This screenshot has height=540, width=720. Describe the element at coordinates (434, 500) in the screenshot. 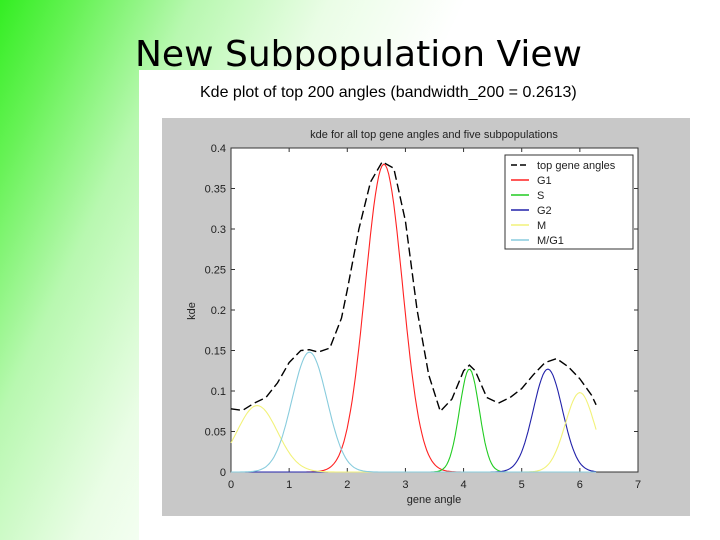

I see `x-axis-label: gene angle` at that location.